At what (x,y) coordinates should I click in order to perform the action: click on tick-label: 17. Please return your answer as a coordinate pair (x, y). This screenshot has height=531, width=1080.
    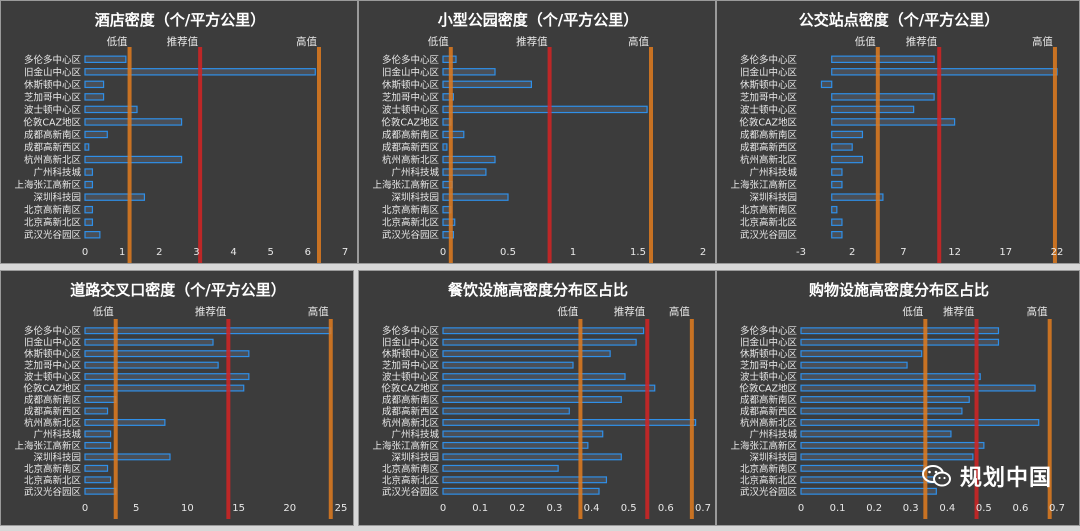
    Looking at the image, I should click on (1005, 252).